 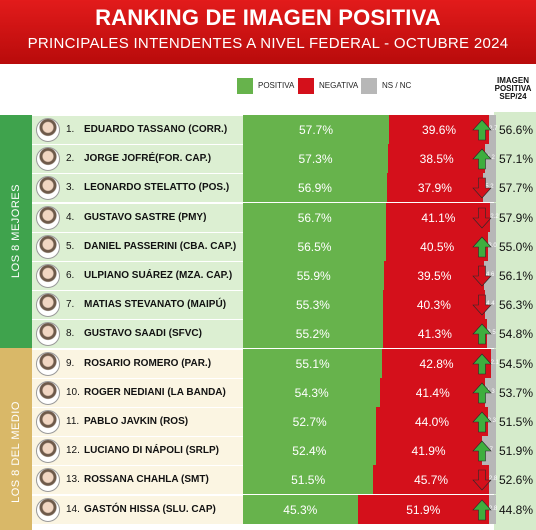 I want to click on label-negativa: 41.1%, so click(x=438, y=217).